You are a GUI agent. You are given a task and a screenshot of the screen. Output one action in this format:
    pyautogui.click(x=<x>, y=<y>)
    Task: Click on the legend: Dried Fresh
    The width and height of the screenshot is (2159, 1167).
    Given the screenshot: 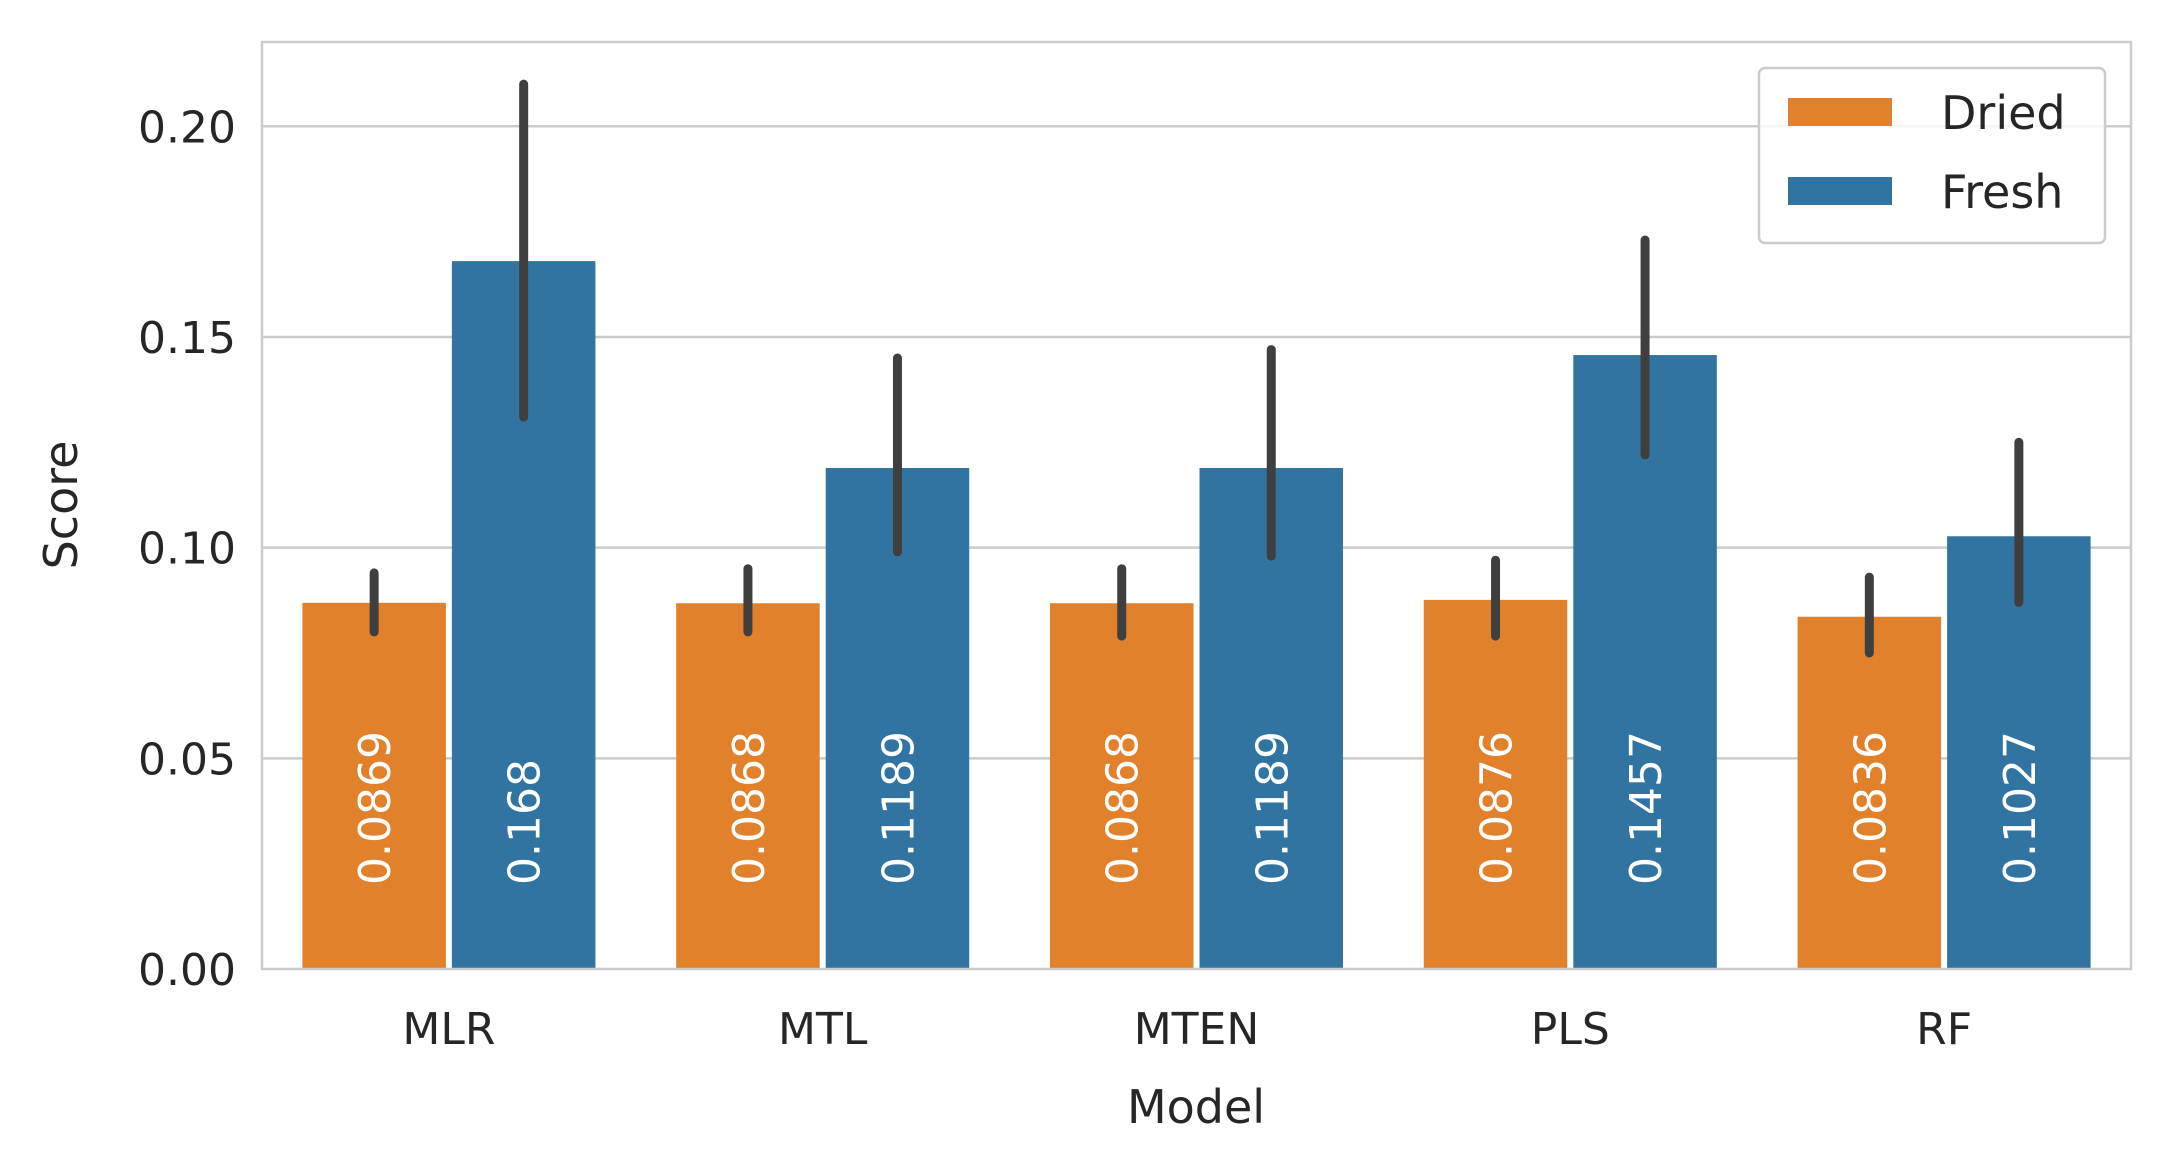 What is the action you would take?
    pyautogui.click(x=1932, y=155)
    